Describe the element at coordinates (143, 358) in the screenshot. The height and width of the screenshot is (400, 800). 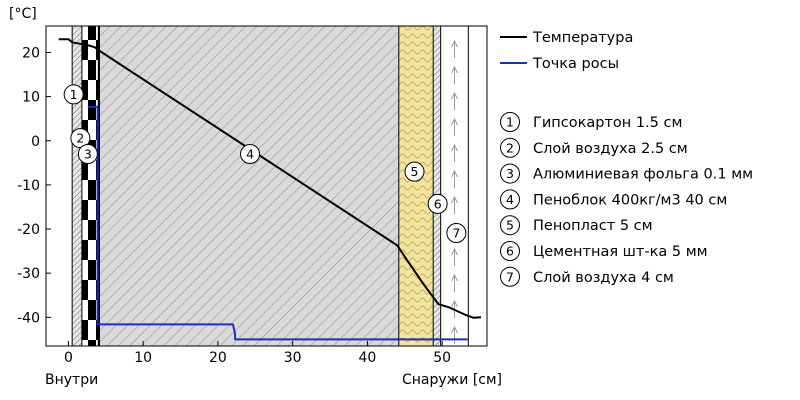
I see `x-tick-label: 10` at that location.